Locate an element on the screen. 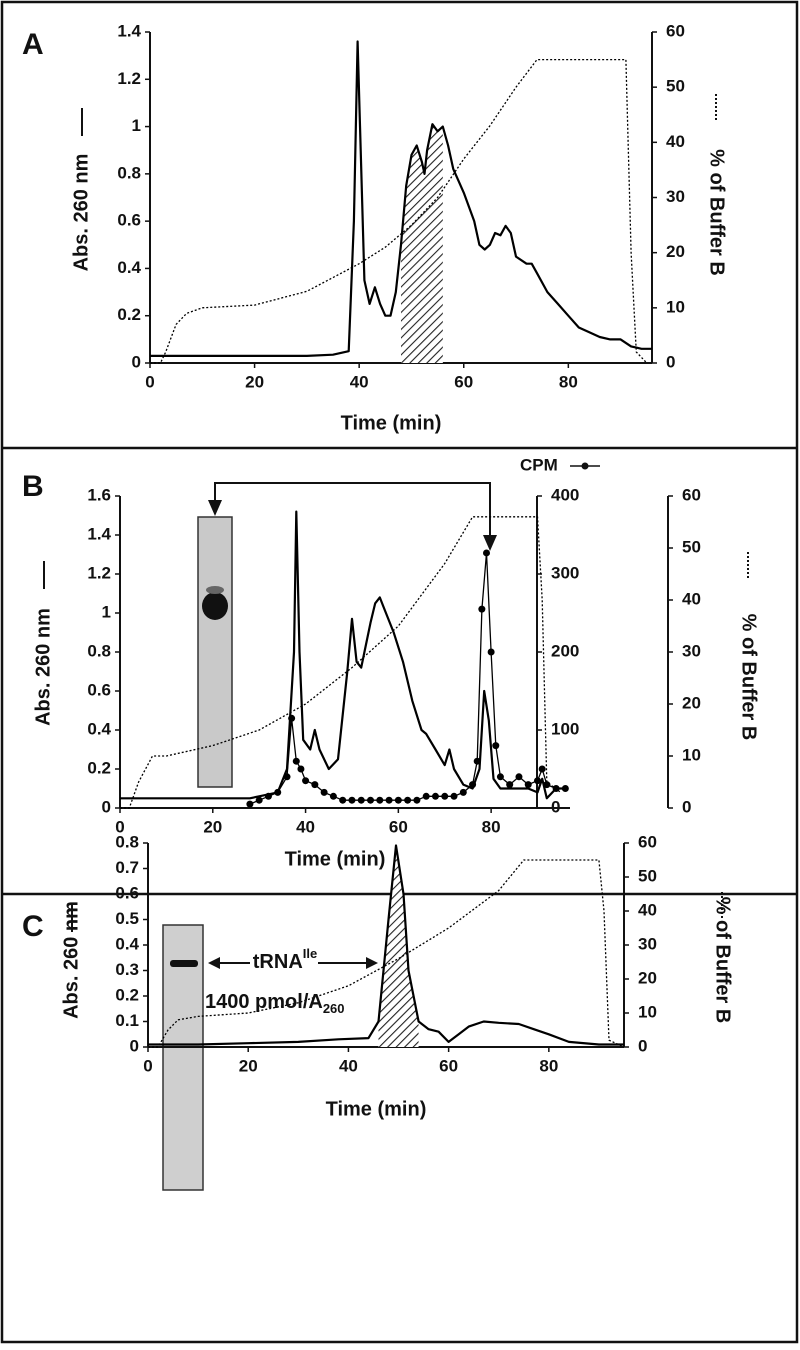  panel-label: C is located at coordinates (33, 926).